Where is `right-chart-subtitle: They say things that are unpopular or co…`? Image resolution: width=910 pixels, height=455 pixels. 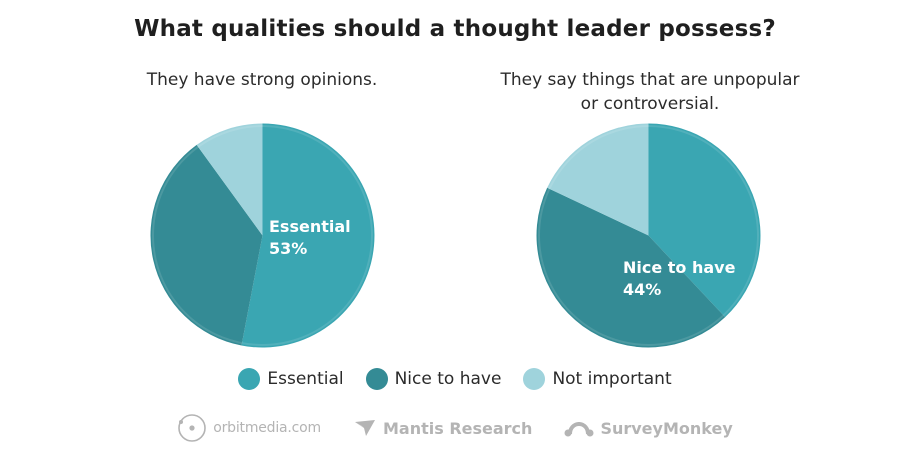 right-chart-subtitle: They say things that are unpopular or co… is located at coordinates (650, 92).